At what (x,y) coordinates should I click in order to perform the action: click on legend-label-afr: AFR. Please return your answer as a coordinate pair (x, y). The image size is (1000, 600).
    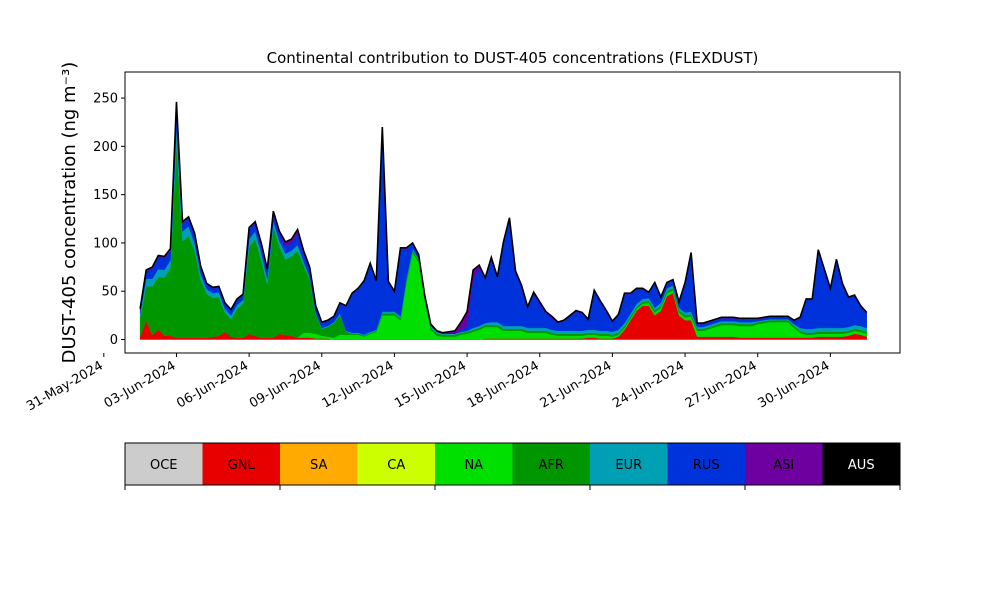
    Looking at the image, I should click on (551, 465).